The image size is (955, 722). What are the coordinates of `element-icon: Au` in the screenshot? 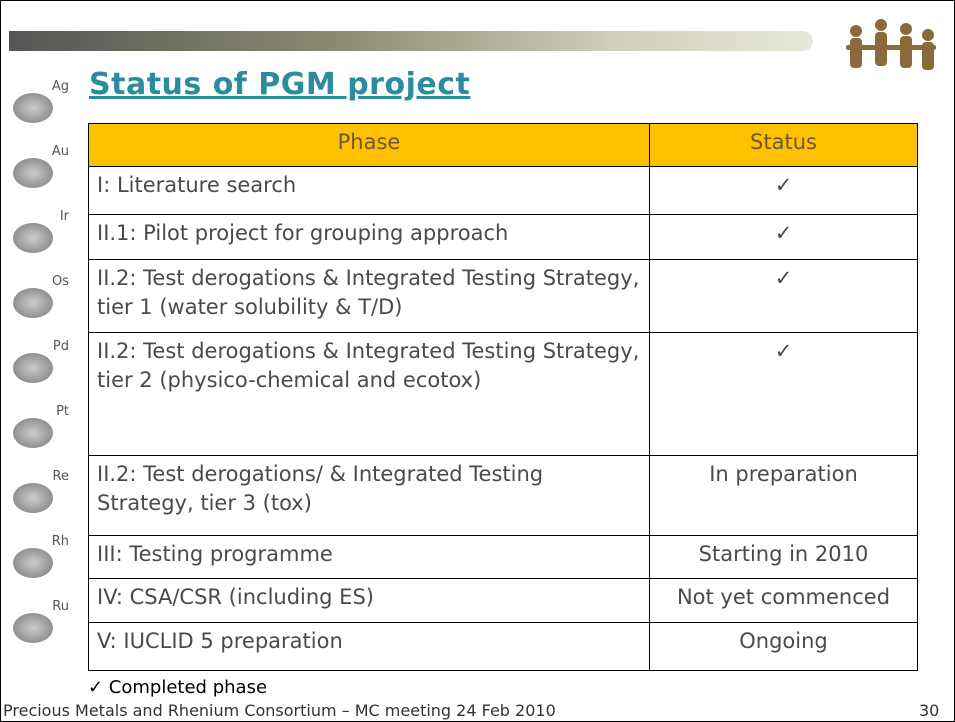 It's located at (39, 174).